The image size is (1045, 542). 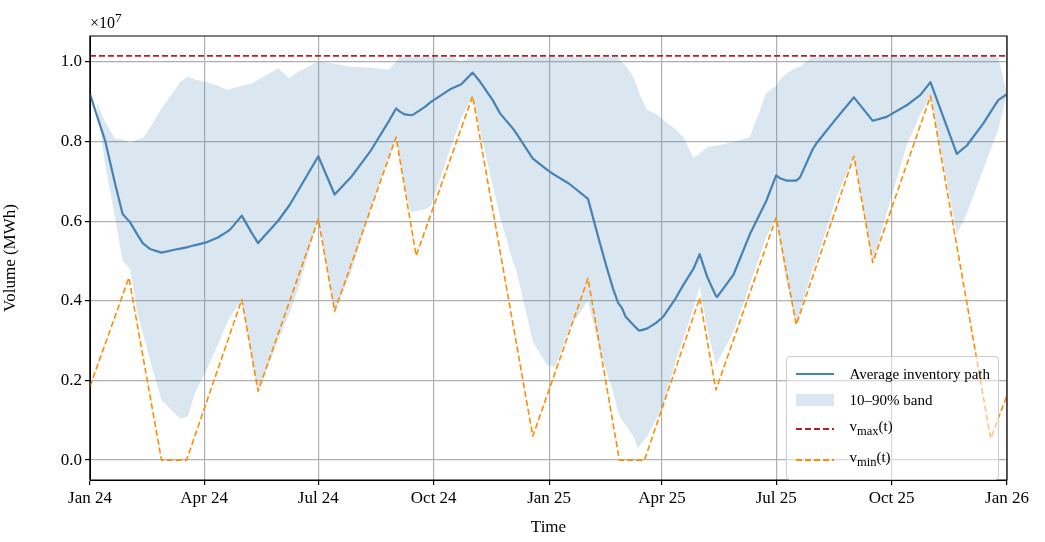 What do you see at coordinates (204, 497) in the screenshot?
I see `x-tick-label: Apr 24` at bounding box center [204, 497].